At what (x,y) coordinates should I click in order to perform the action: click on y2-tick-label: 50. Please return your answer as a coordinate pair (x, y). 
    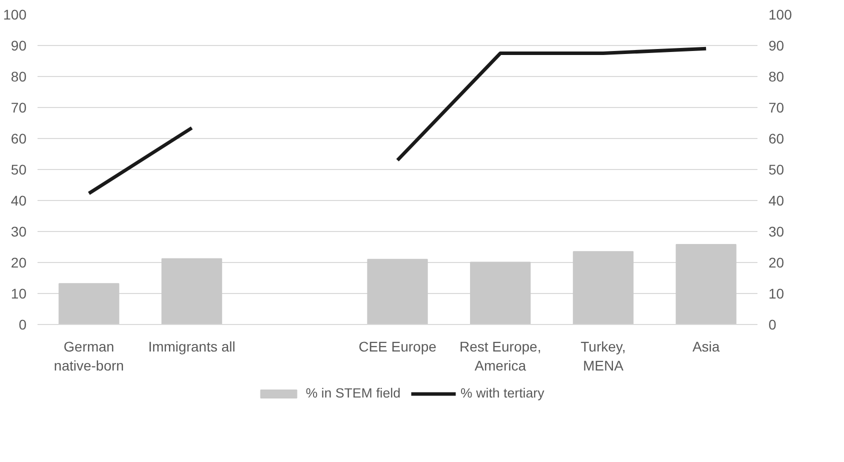
    Looking at the image, I should click on (776, 170).